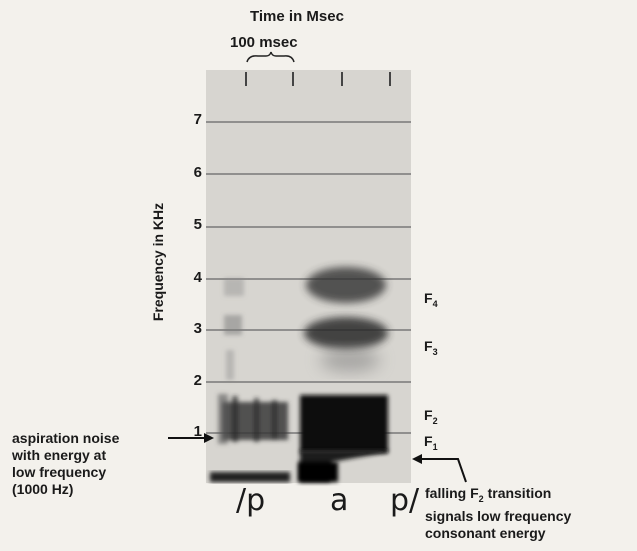 Image resolution: width=637 pixels, height=551 pixels. Describe the element at coordinates (405, 500) in the screenshot. I see `phonetic-p-final: p/` at that location.